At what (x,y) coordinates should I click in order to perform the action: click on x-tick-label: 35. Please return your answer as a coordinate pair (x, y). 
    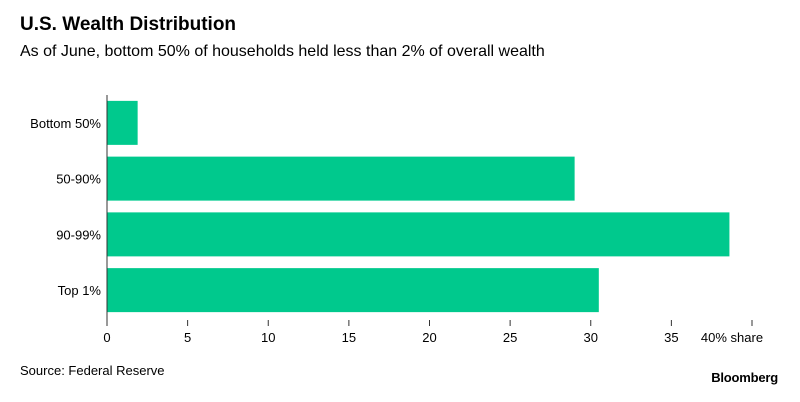
    Looking at the image, I should click on (671, 337).